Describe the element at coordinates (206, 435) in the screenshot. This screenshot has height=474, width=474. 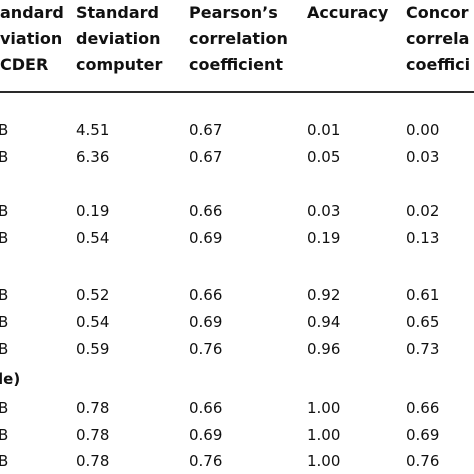
I see `row-9-pearson: 0.69` at that location.